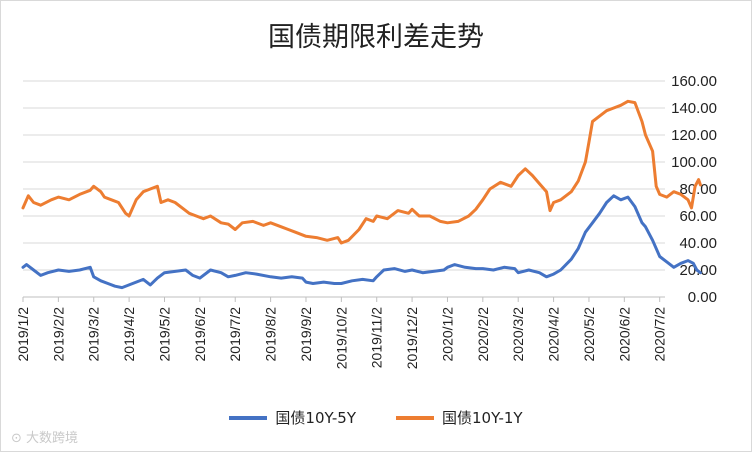 The image size is (752, 452). I want to click on x-tick-label: 2020/1/2, so click(447, 334).